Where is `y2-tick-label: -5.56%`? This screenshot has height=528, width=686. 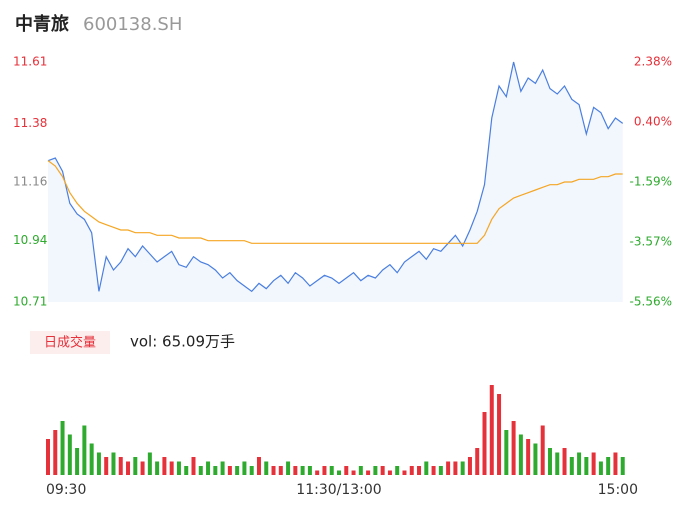 y2-tick-label: -5.56% is located at coordinates (651, 302).